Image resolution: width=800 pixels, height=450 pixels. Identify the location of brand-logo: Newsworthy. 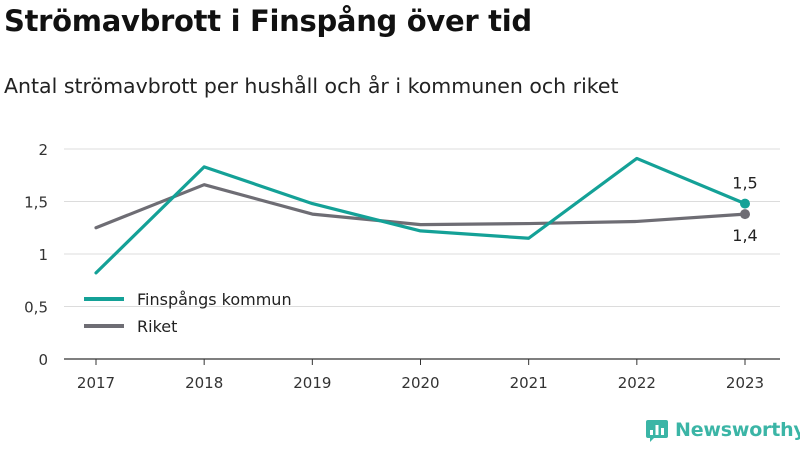
(722, 430).